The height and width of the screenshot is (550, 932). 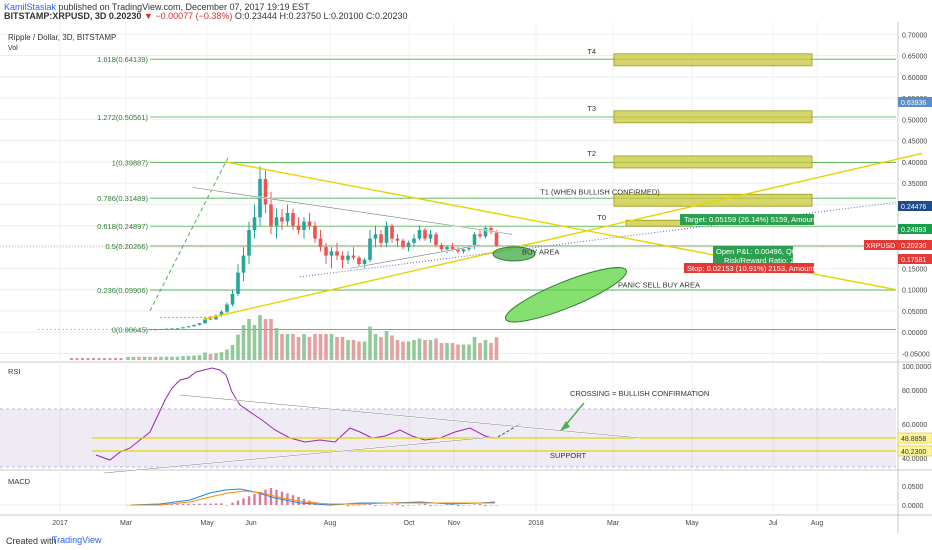 What do you see at coordinates (330, 523) in the screenshot?
I see `x-tick-label: Aug` at bounding box center [330, 523].